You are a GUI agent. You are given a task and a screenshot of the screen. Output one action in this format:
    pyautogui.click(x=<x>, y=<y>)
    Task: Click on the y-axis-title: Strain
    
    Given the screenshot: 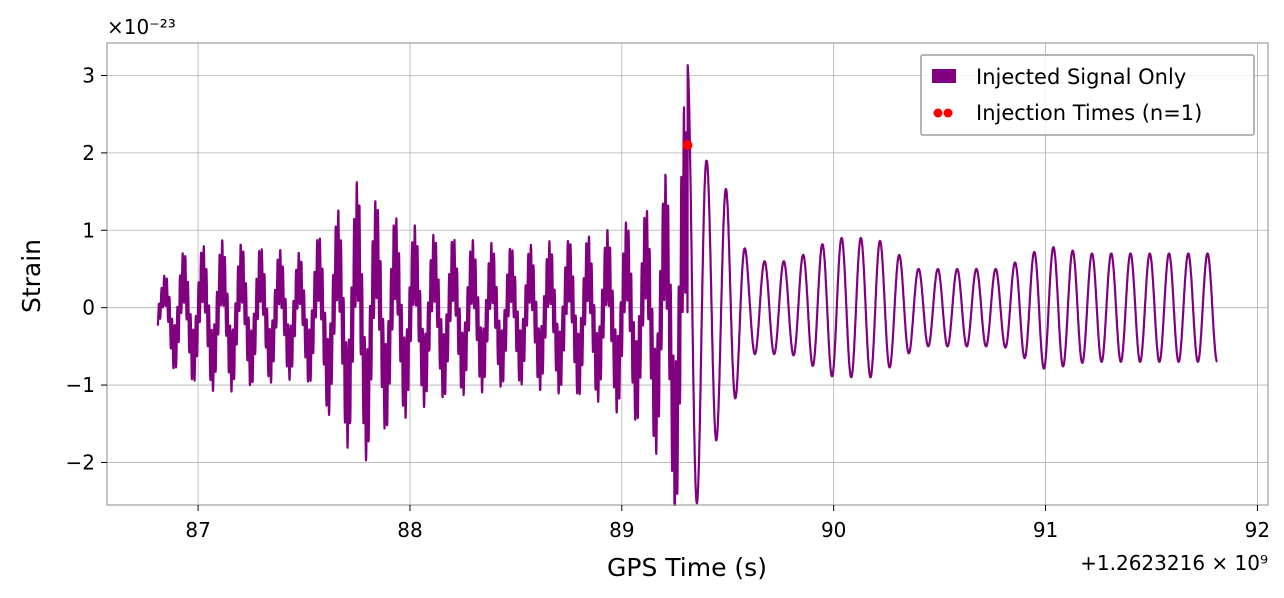 What is the action you would take?
    pyautogui.click(x=31, y=276)
    